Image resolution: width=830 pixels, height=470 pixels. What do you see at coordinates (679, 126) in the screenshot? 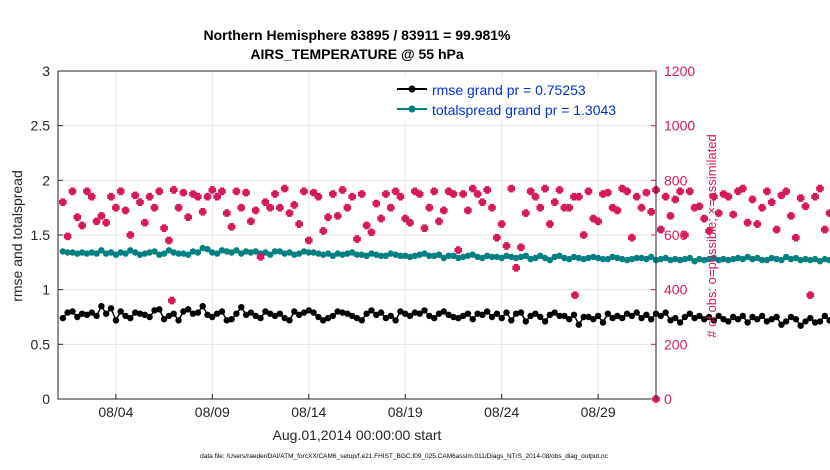
I see `right-tick-label: 1000` at bounding box center [679, 126].